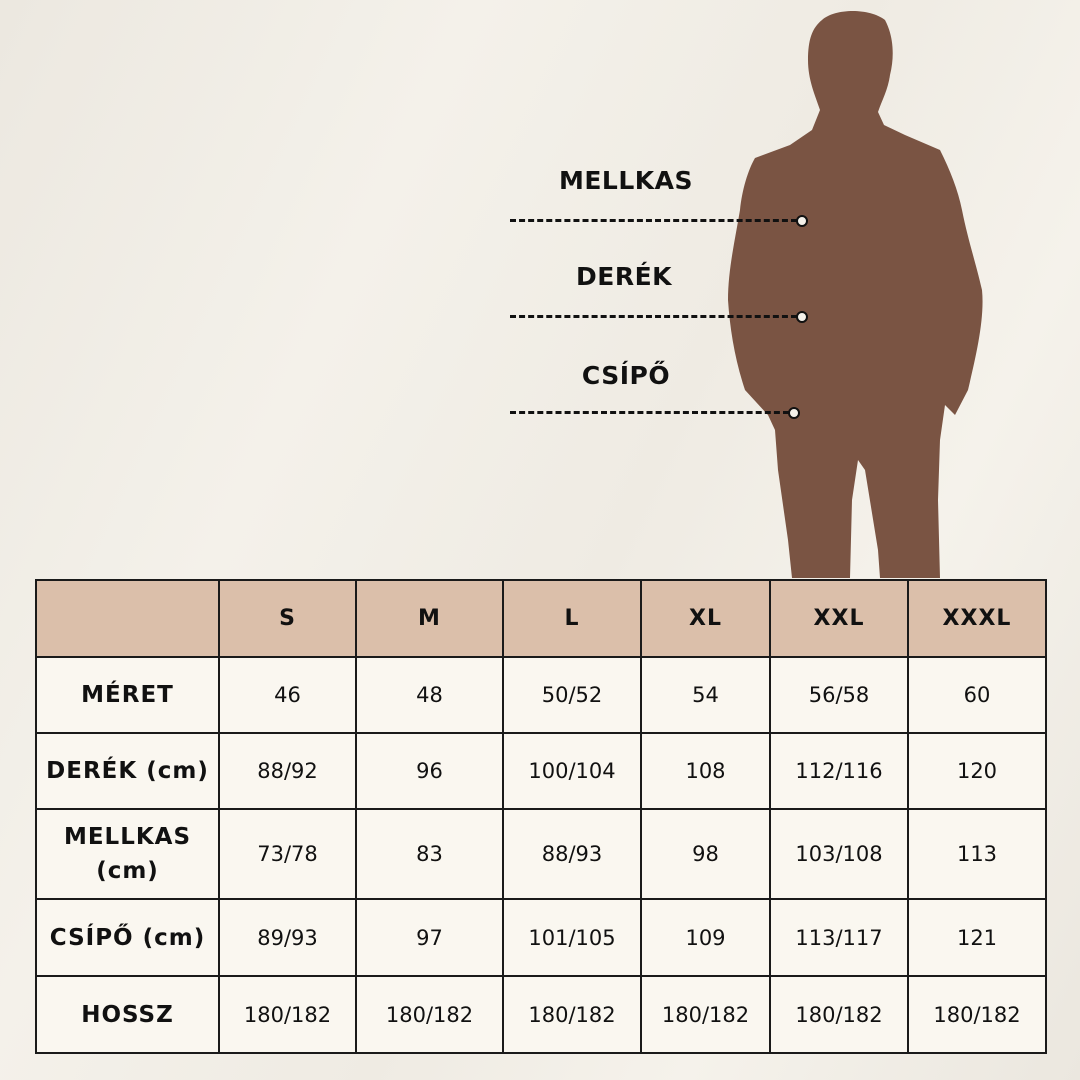 This screenshot has width=1080, height=1080. What do you see at coordinates (429, 618) in the screenshot?
I see `column-header: M` at bounding box center [429, 618].